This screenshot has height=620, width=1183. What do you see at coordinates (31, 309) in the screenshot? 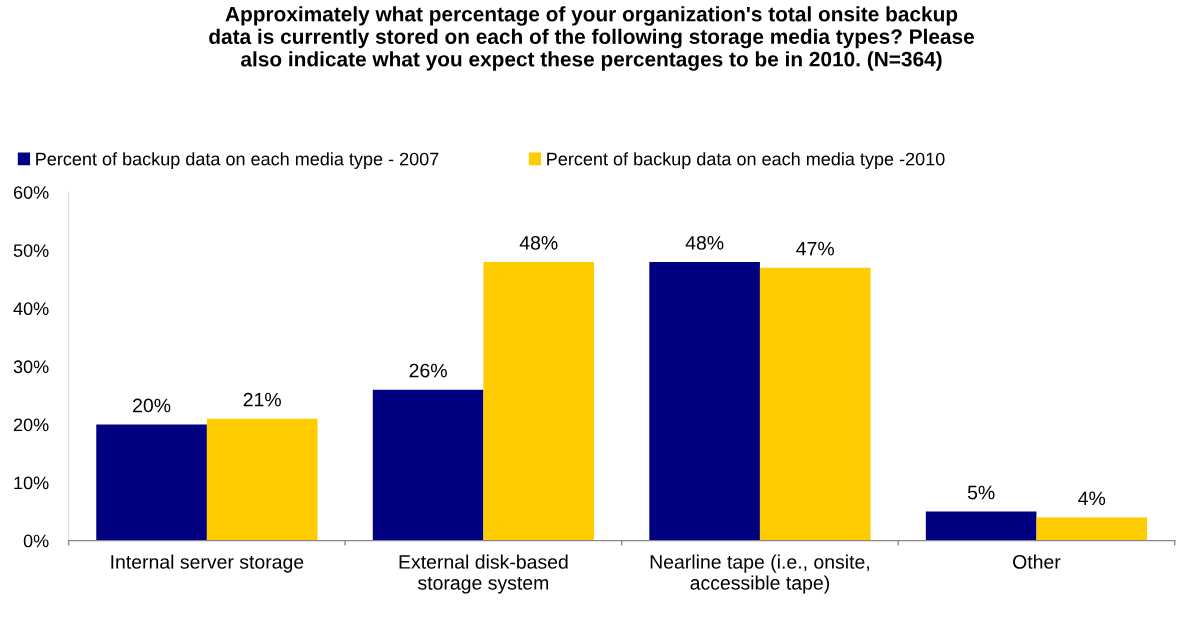
I see `y-tick-label: 40%` at bounding box center [31, 309].